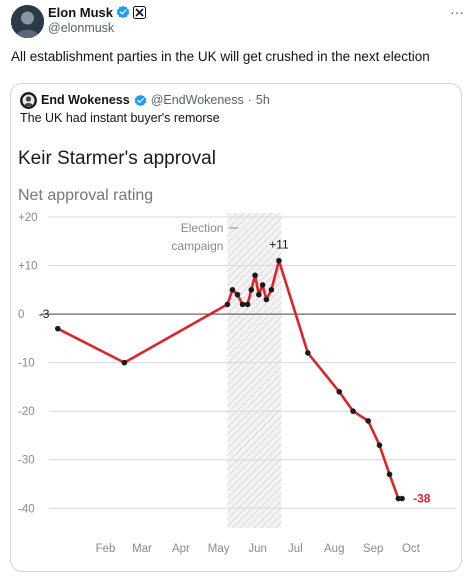 The width and height of the screenshot is (474, 581). Describe the element at coordinates (202, 228) in the screenshot. I see `band-label-line: Election` at that location.